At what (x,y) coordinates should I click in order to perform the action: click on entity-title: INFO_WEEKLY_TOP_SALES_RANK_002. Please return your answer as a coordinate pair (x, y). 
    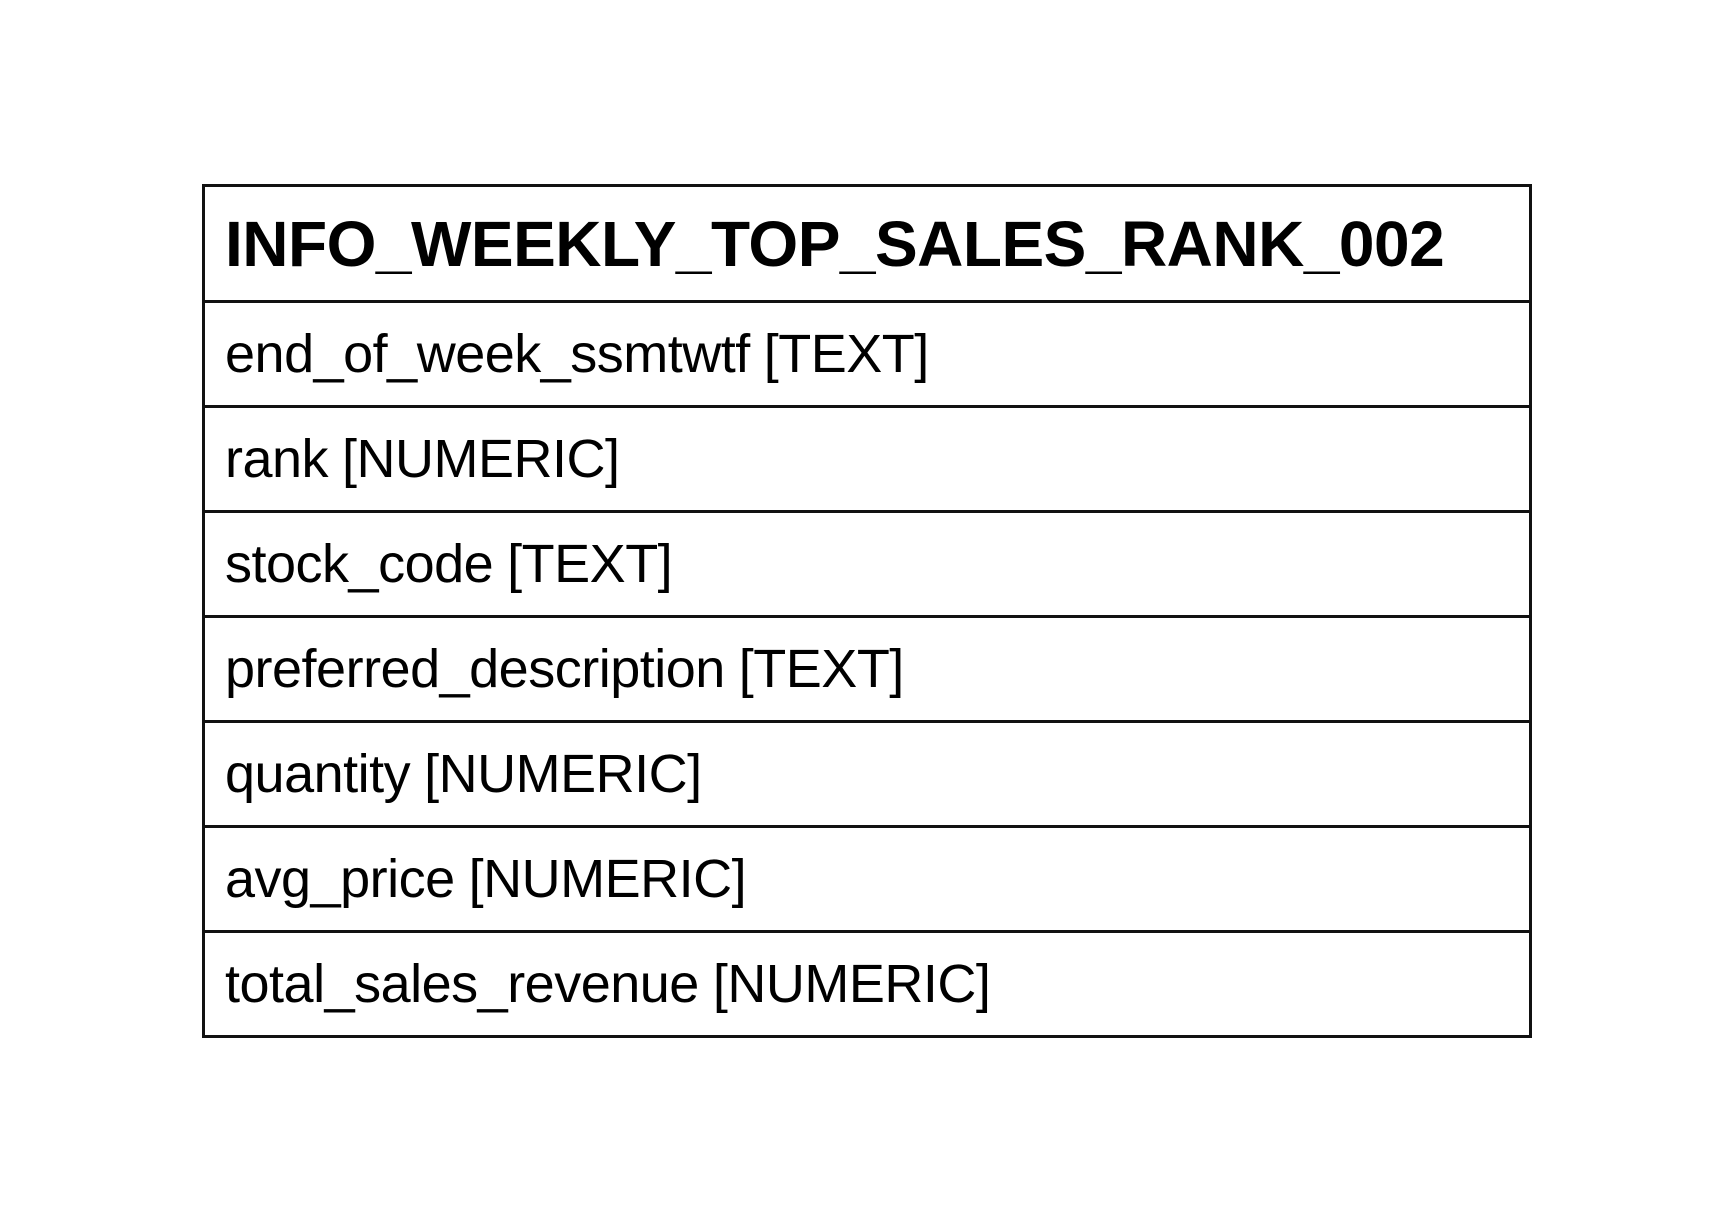
    Looking at the image, I should click on (867, 245).